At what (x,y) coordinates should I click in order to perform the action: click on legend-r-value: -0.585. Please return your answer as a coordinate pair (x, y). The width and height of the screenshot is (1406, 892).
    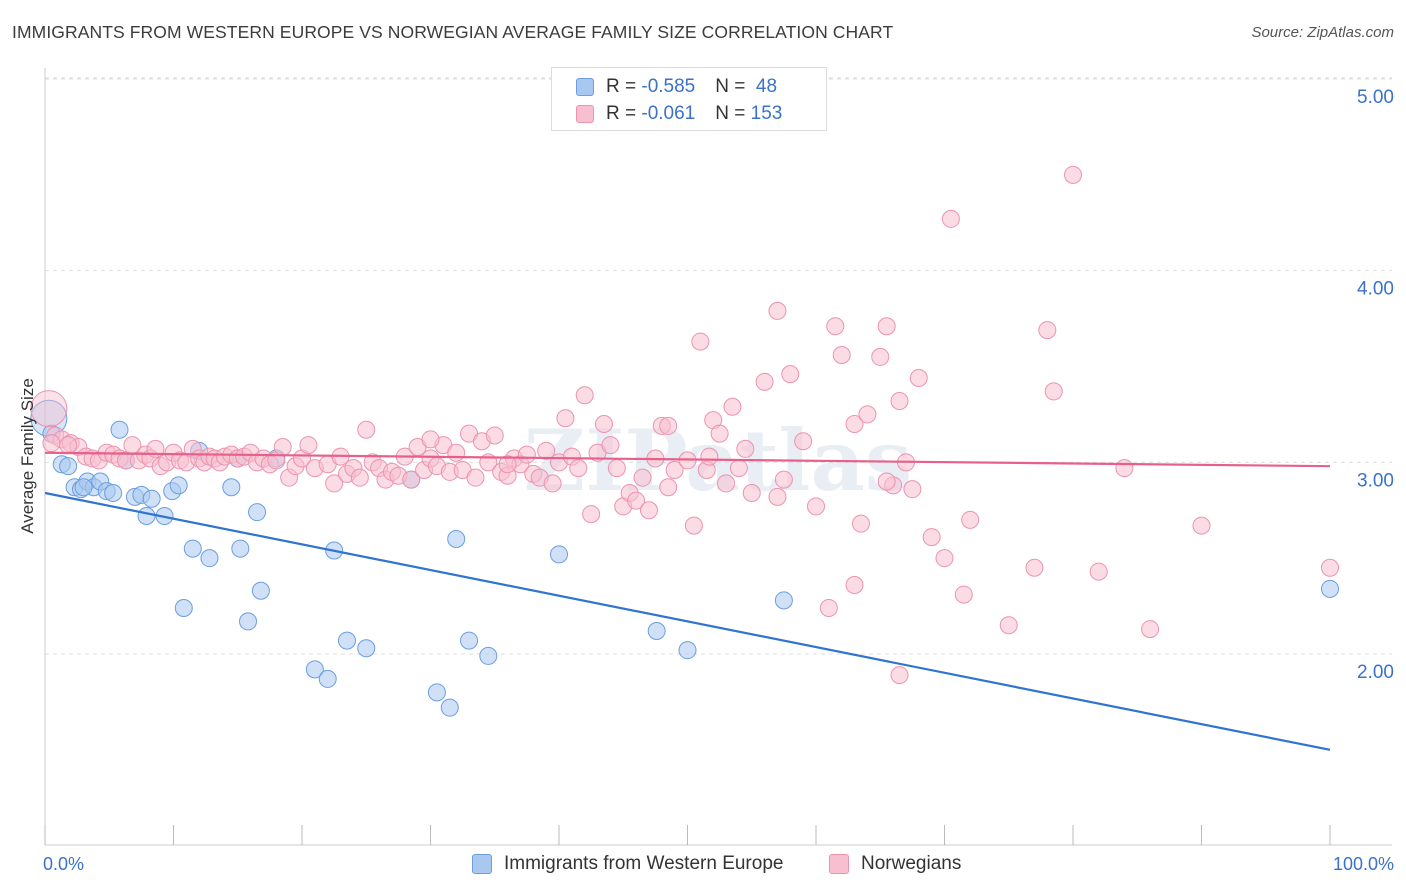
    Looking at the image, I should click on (668, 86).